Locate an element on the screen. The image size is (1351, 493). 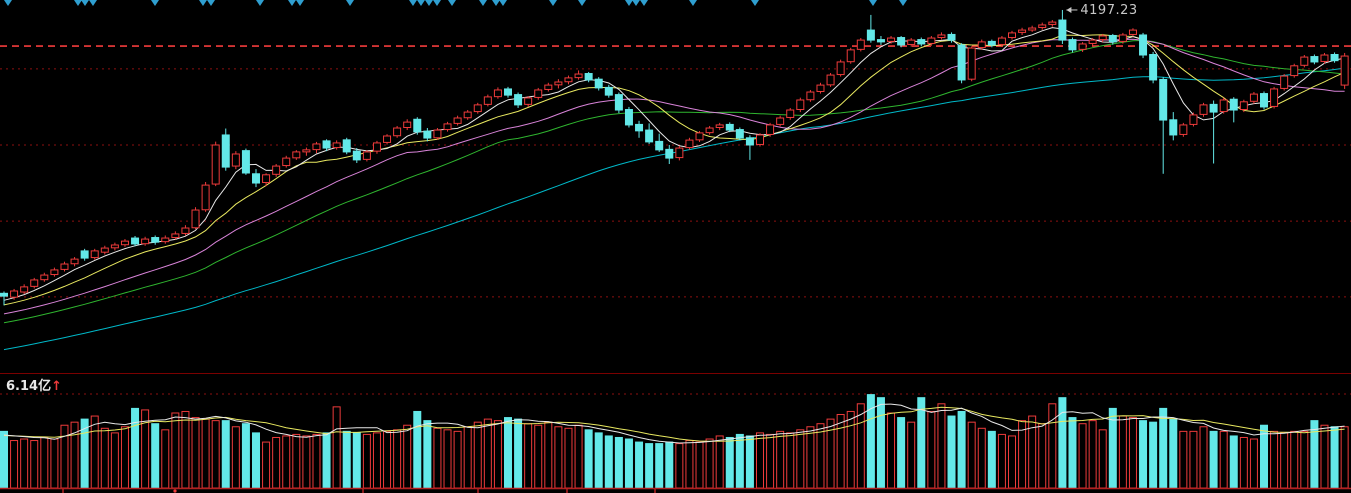
peak-price-label: 4197.23 is located at coordinates (1108, 10).